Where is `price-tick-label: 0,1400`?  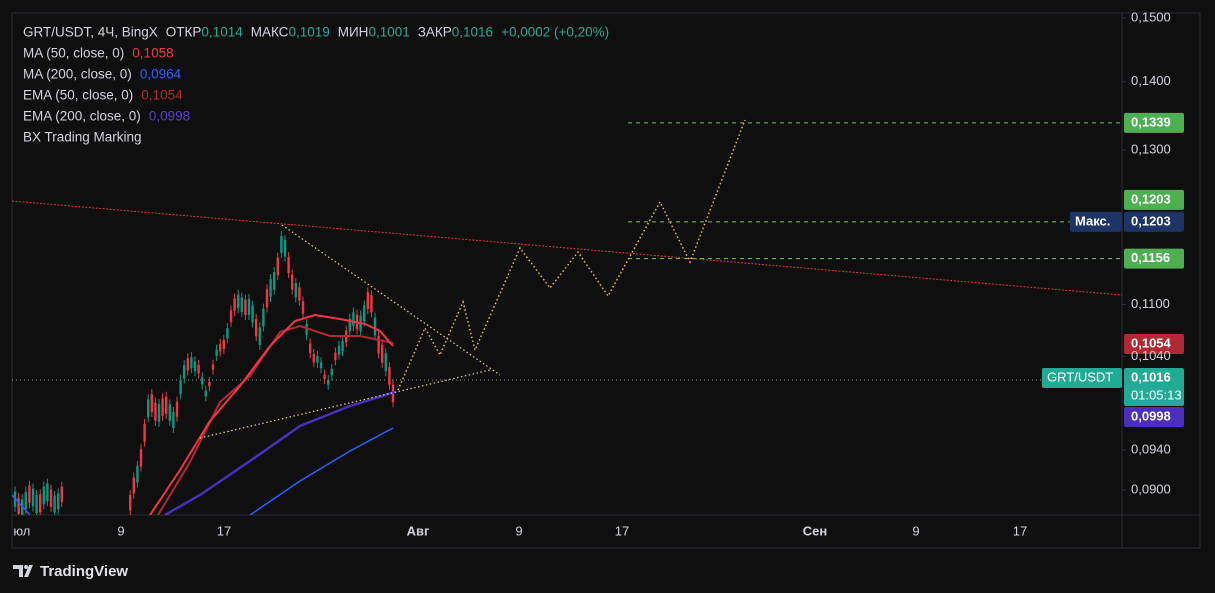
price-tick-label: 0,1400 is located at coordinates (1151, 80).